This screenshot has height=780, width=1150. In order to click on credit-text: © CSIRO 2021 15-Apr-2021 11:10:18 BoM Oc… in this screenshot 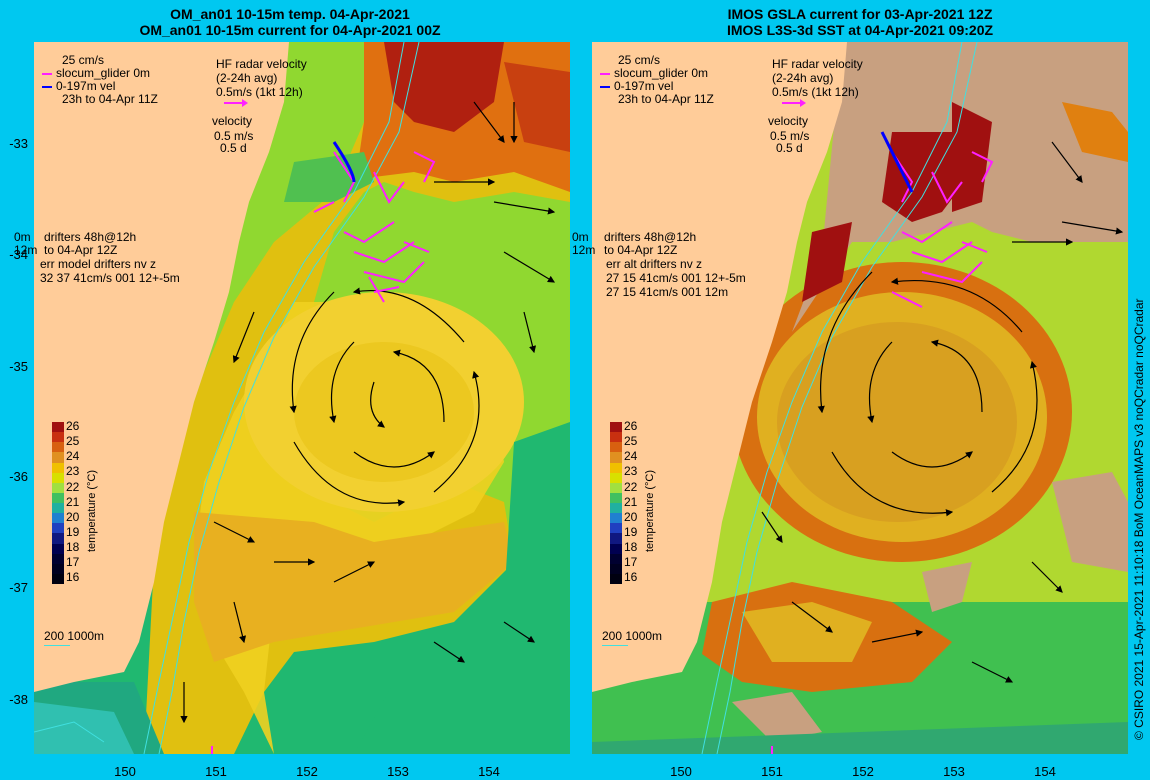, I will do `click(1139, 519)`.